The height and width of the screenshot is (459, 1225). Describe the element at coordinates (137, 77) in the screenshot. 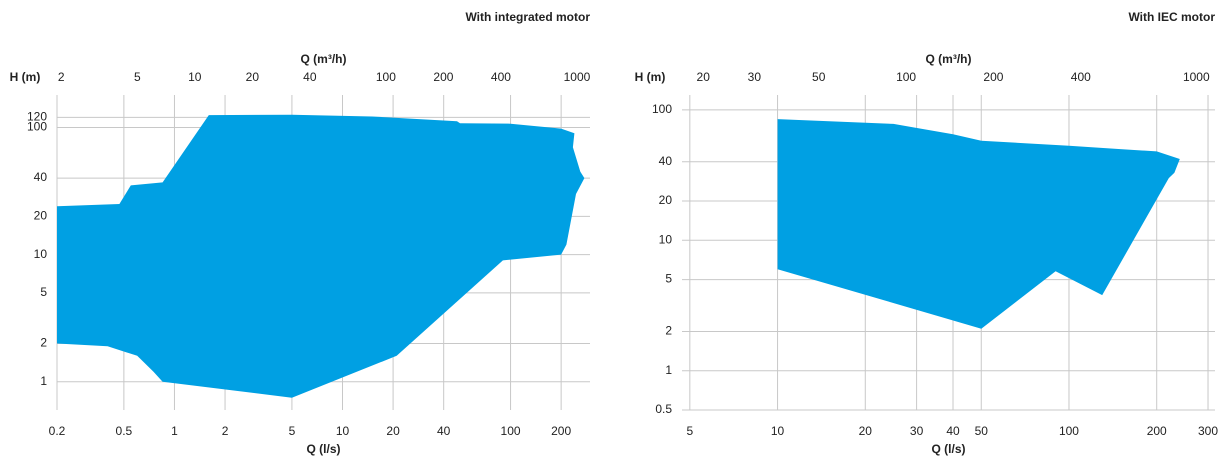

I see `x2-tick-label: 5` at that location.